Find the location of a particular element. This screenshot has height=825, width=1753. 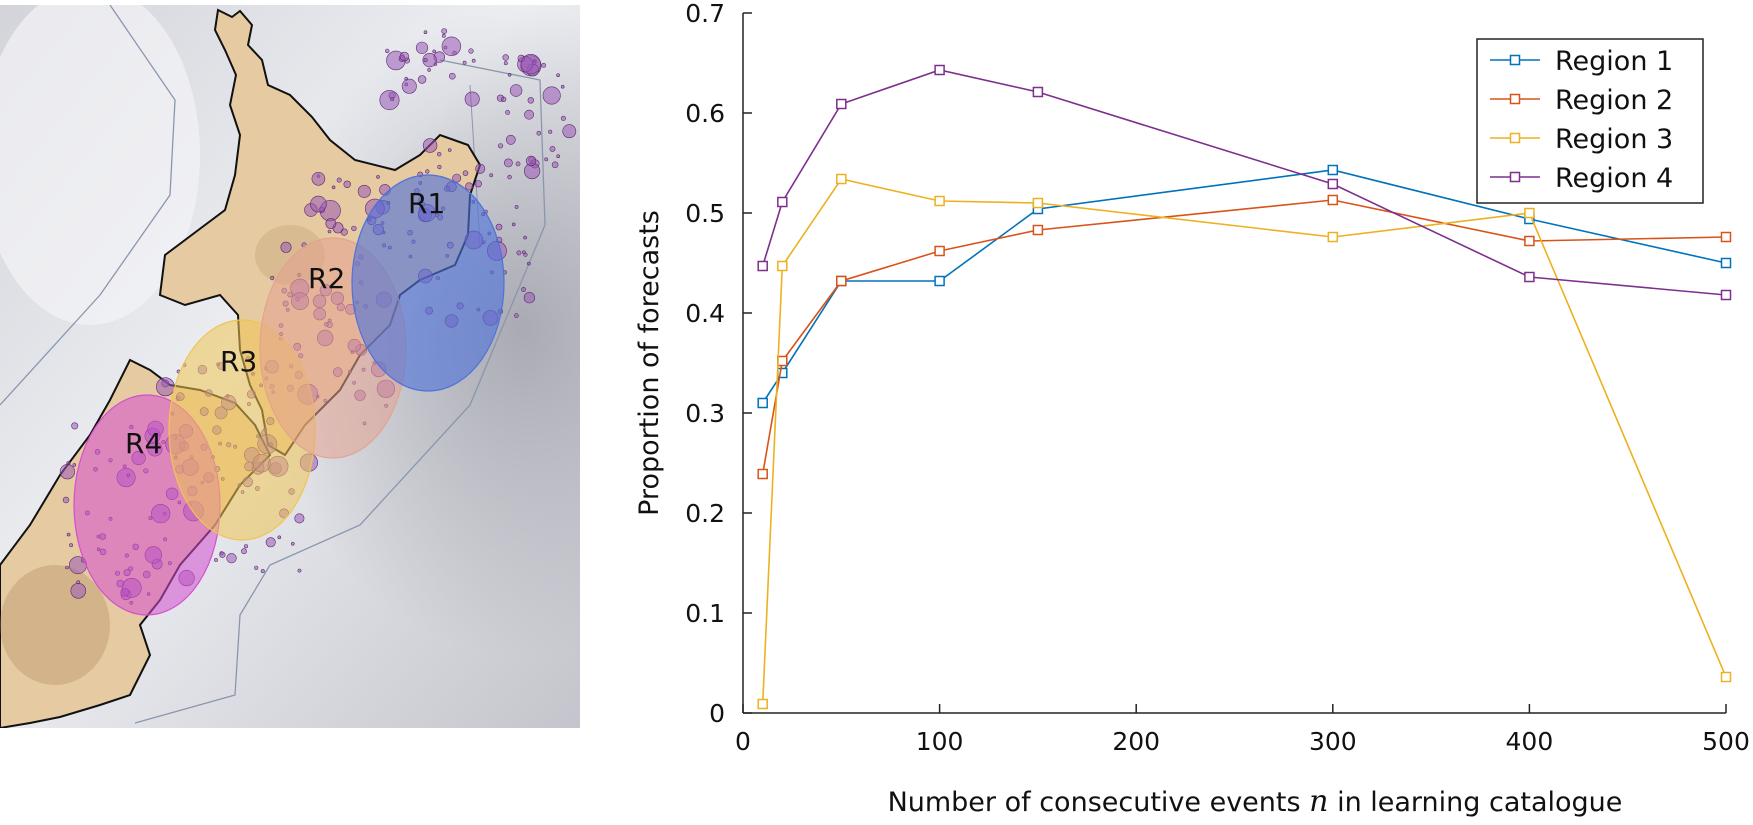

legend-item: Region 3 is located at coordinates (1581, 139).